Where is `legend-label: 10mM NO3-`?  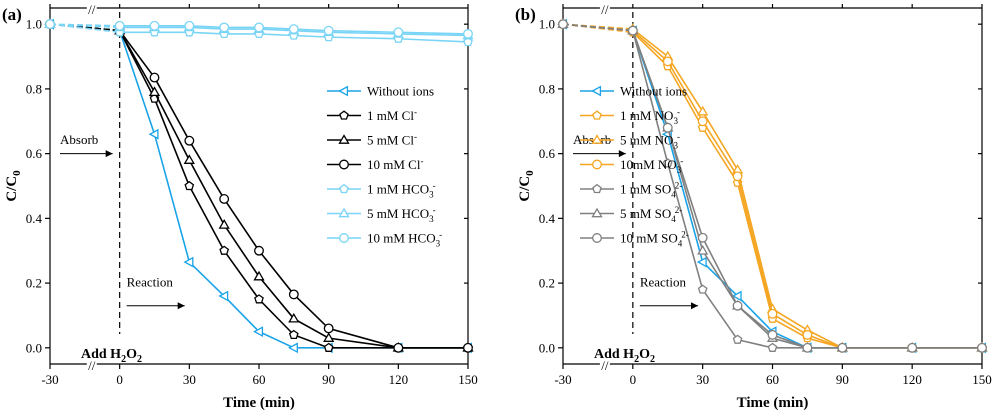
legend-label: 10mM NO3- is located at coordinates (651, 165).